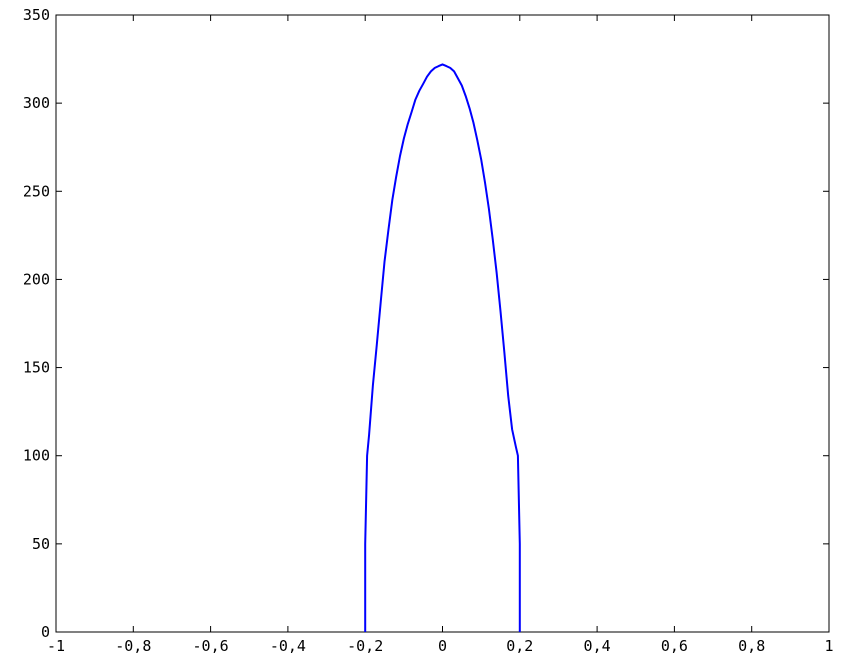 This screenshot has width=845, height=670. Describe the element at coordinates (36, 103) in the screenshot. I see `y-tick-label: 300` at that location.